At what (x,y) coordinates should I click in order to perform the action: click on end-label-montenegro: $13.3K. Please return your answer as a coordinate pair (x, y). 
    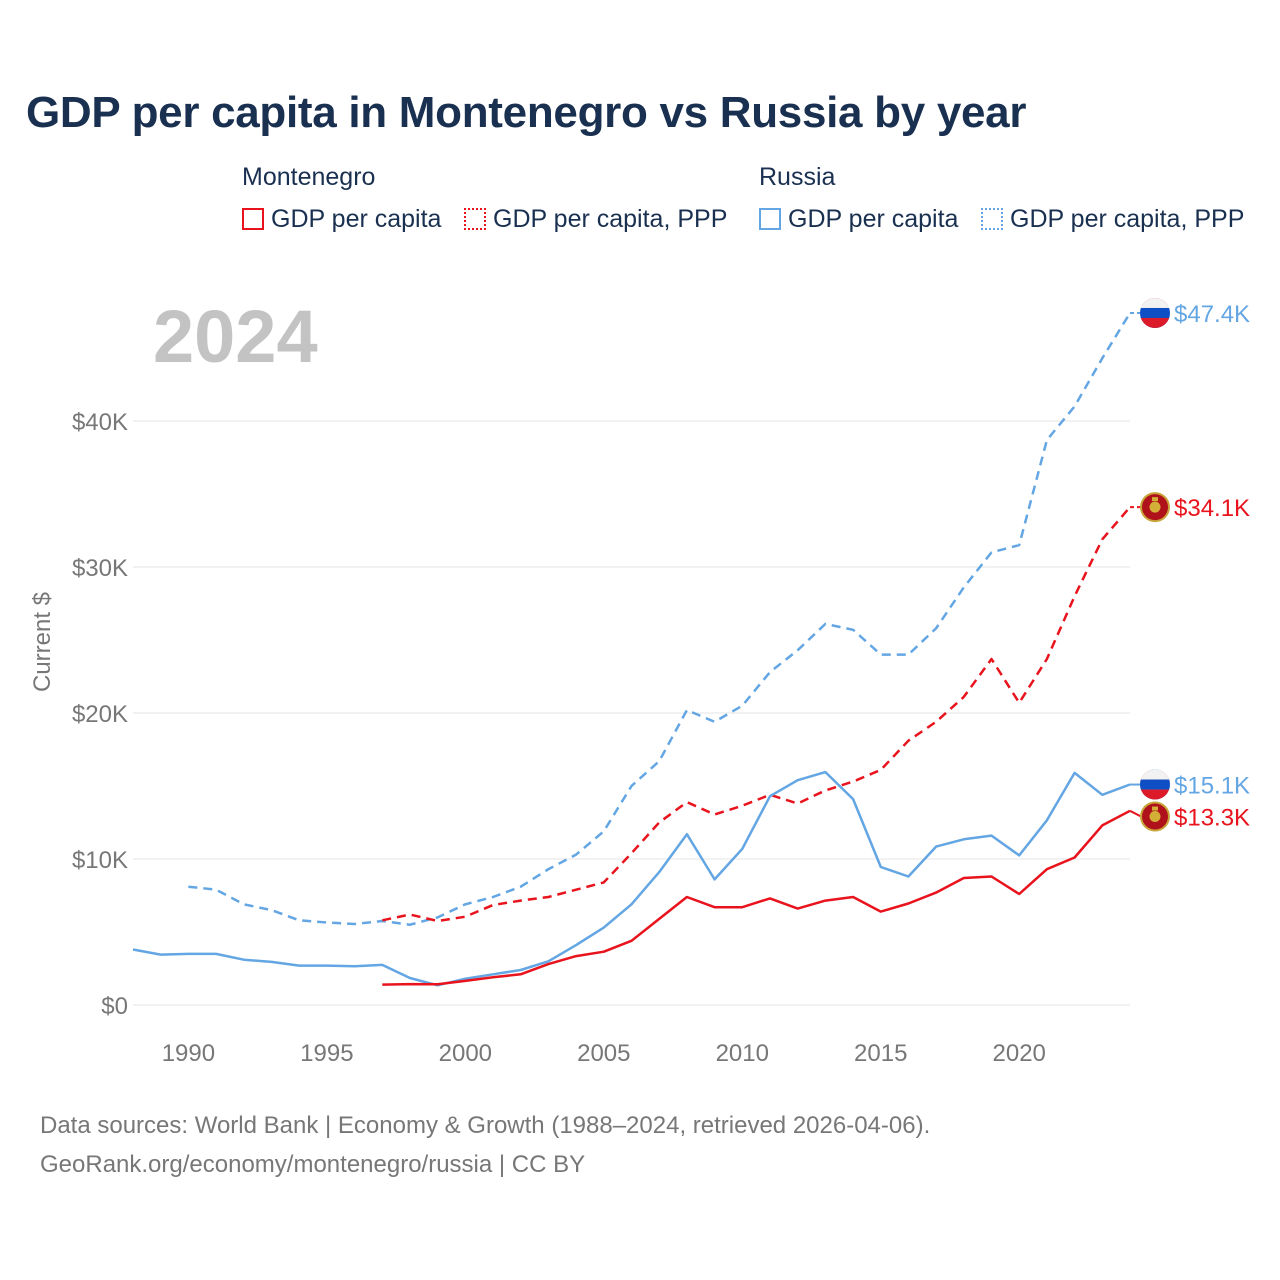
    Looking at the image, I should click on (1189, 816).